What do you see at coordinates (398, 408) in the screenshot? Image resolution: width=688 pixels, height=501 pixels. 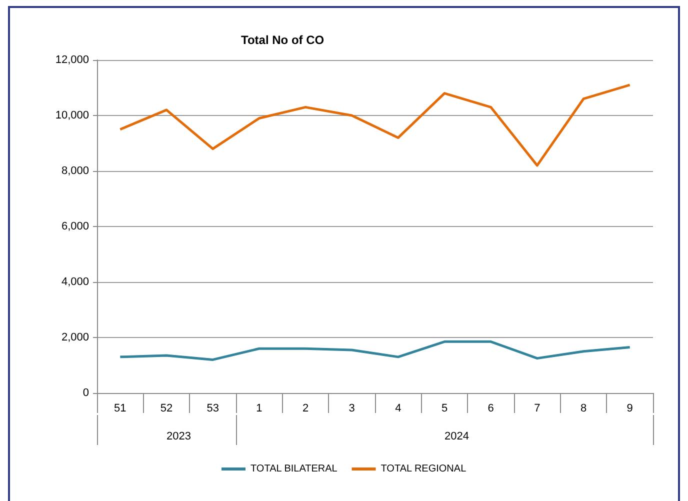 I see `x-tick-label: 4` at bounding box center [398, 408].